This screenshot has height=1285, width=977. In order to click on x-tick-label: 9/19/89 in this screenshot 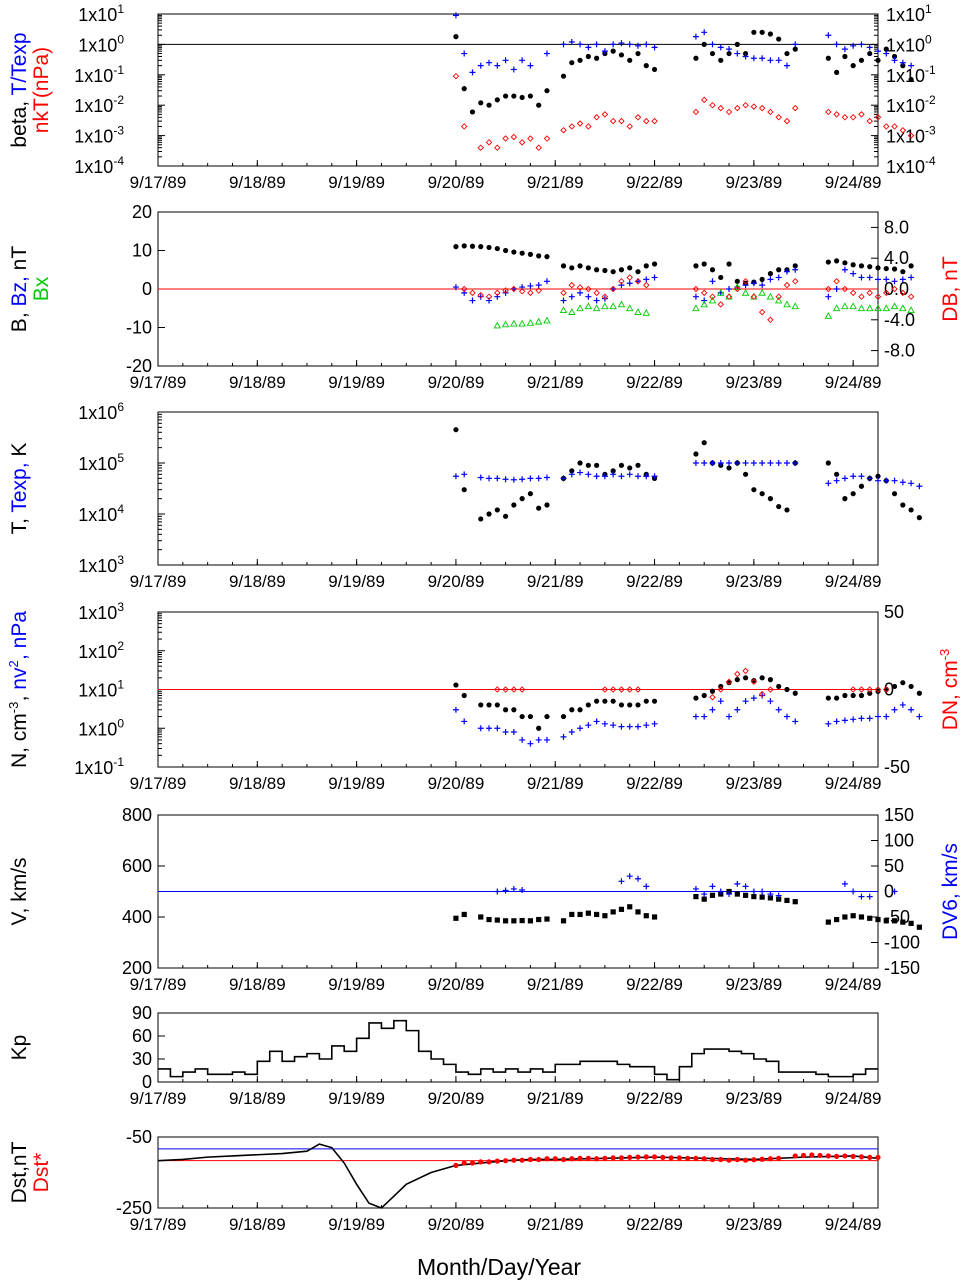, I will do `click(356, 984)`.